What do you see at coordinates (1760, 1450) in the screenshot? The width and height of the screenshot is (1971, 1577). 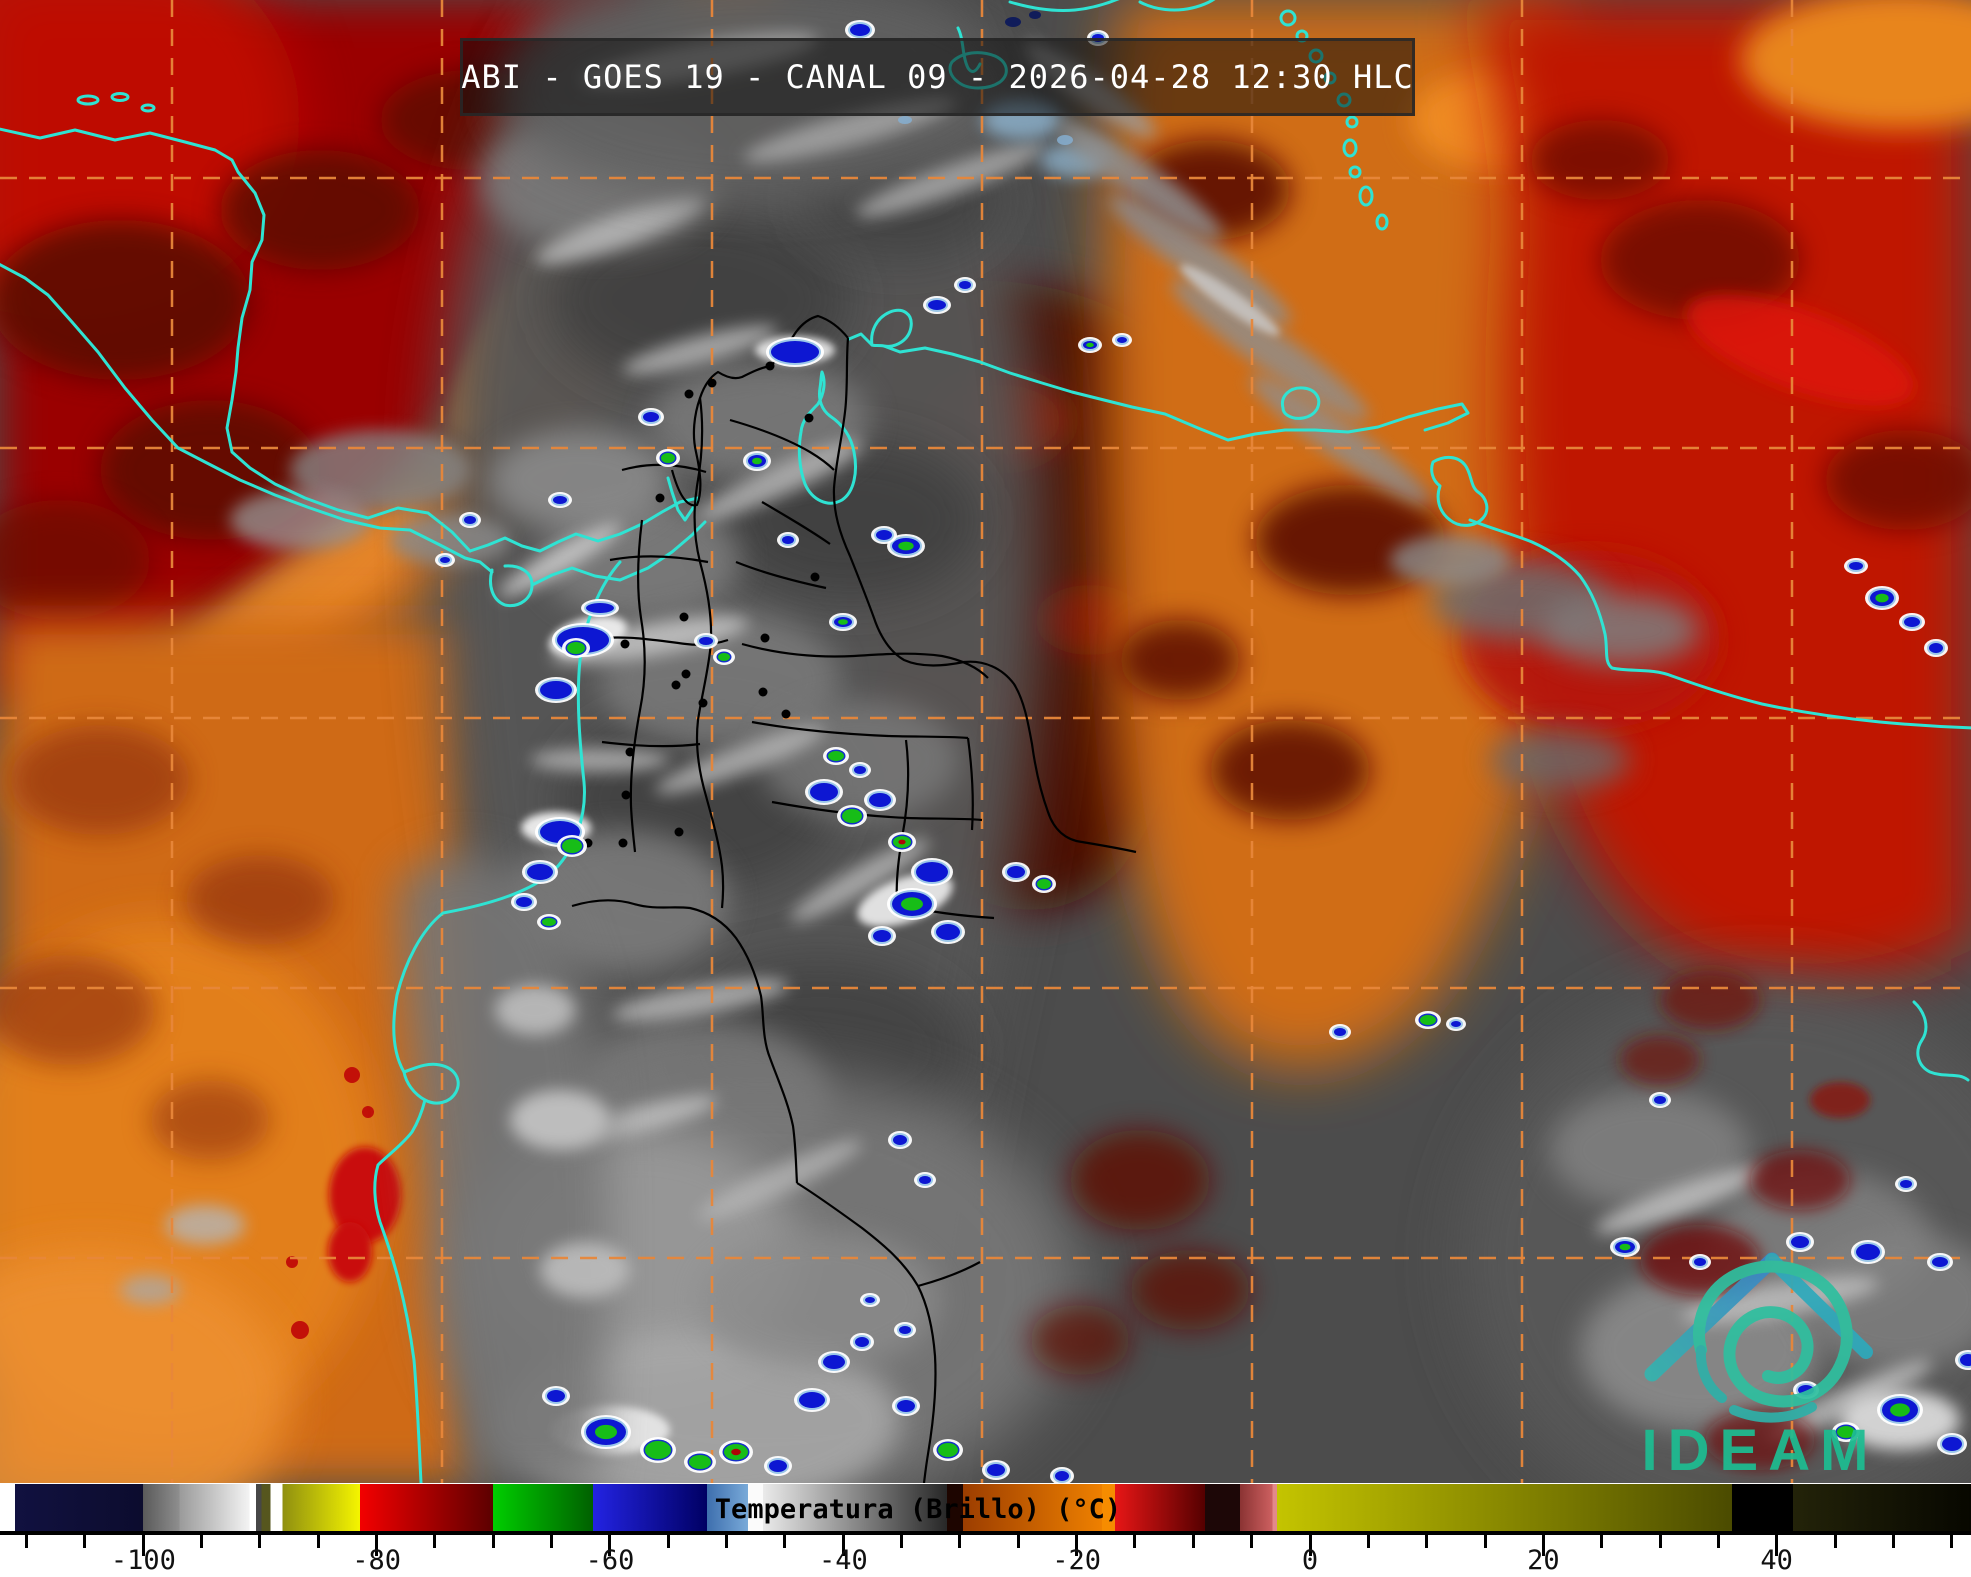 I see `logo-text: IDEAM` at bounding box center [1760, 1450].